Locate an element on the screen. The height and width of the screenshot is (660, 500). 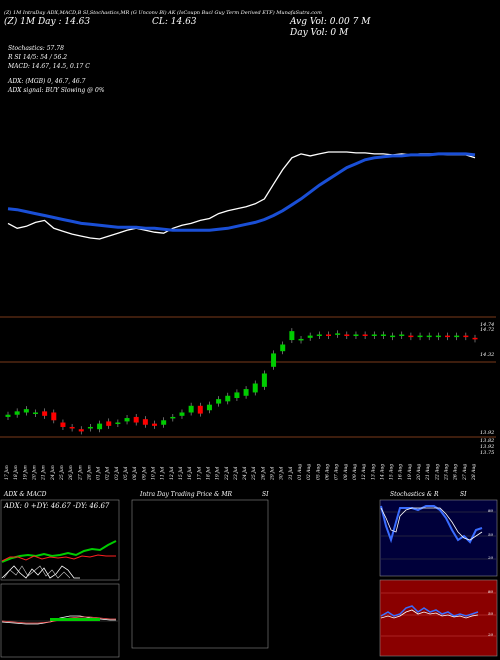
price-label-6: 13.92 is located at coordinates (487, 447).